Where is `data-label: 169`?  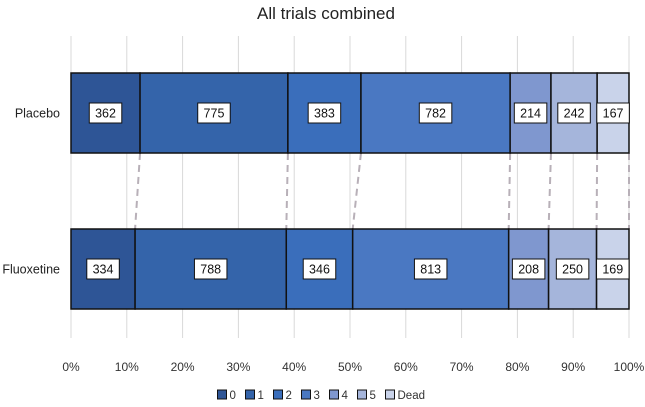
data-label: 169 is located at coordinates (612, 270).